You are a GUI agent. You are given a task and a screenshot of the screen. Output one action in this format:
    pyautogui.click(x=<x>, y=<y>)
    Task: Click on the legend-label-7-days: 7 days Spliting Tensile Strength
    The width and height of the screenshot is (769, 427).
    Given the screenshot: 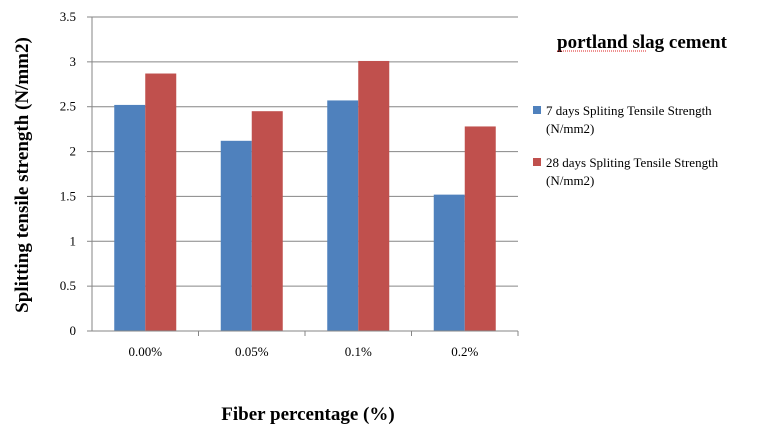 What is the action you would take?
    pyautogui.click(x=629, y=110)
    